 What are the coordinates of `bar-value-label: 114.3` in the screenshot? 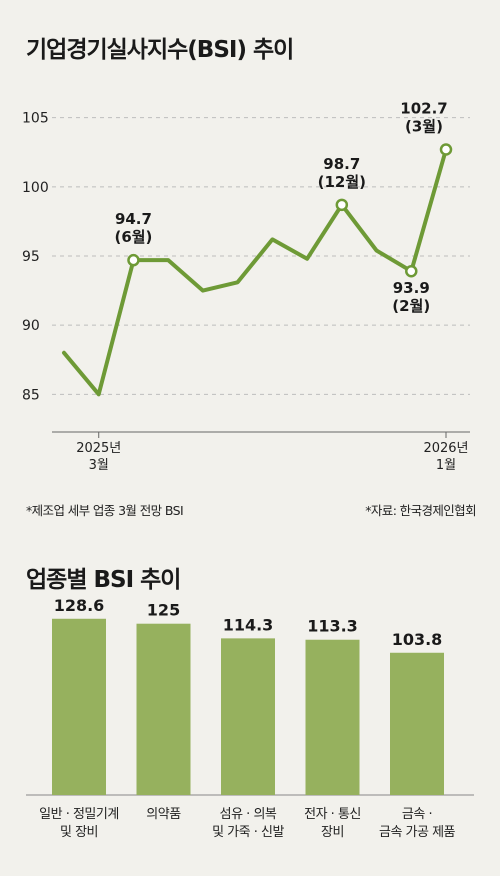 It's located at (248, 624).